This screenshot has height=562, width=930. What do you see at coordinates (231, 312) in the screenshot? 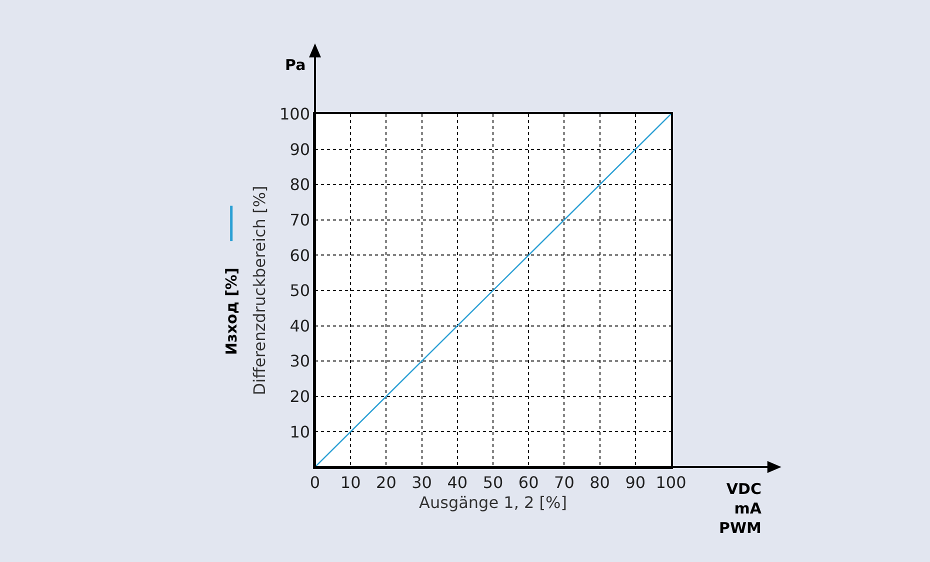
I see `text: Изход [%]` at bounding box center [231, 312].